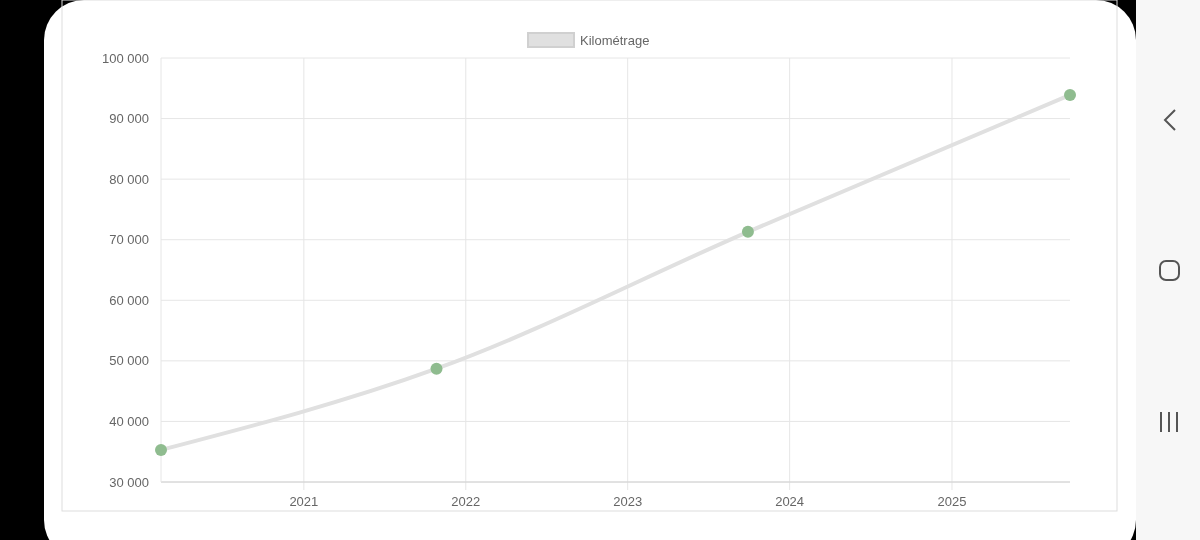 This screenshot has height=540, width=1200. Describe the element at coordinates (129, 119) in the screenshot. I see `y-tick-label: 90 000` at that location.